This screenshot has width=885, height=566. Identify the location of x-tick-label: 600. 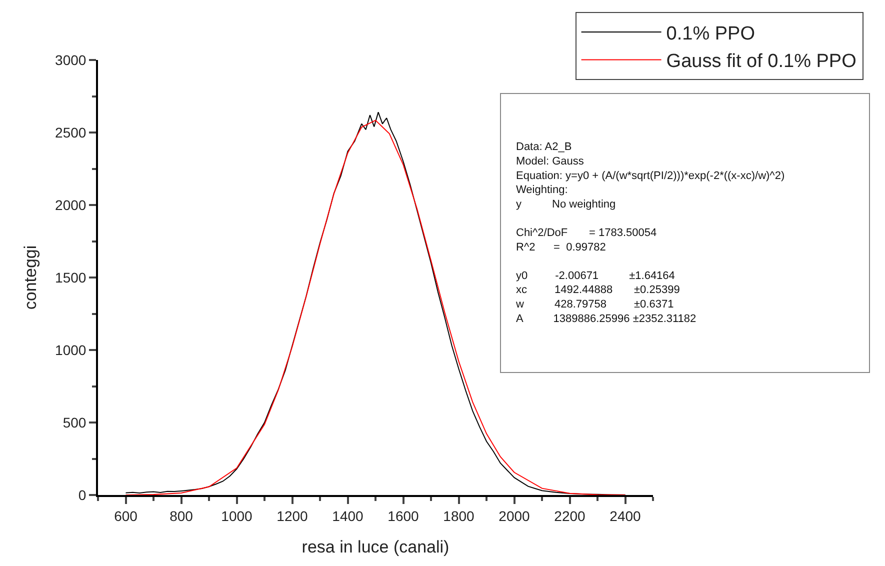
(126, 516).